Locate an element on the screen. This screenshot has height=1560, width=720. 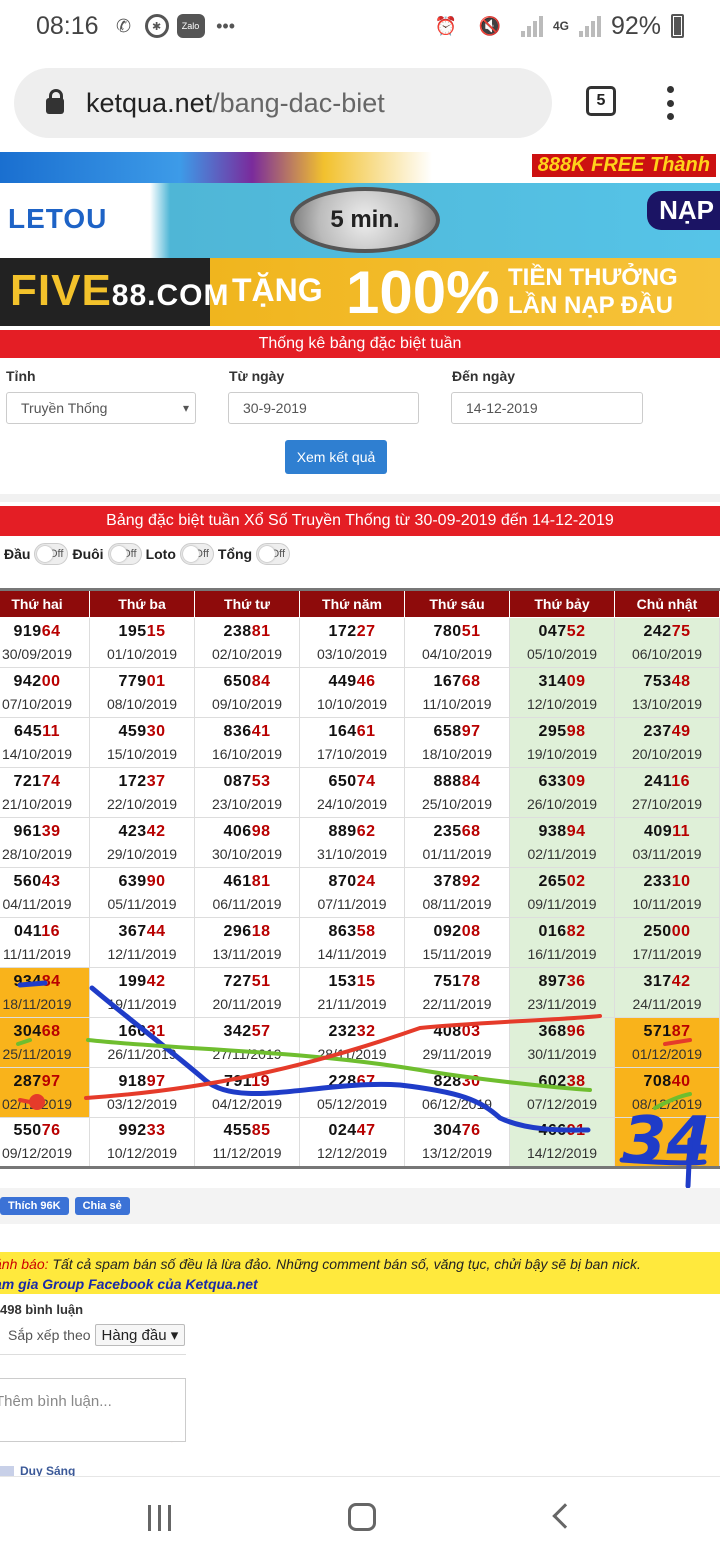
result-last-two-digits: 46 is located at coordinates (366, 681).